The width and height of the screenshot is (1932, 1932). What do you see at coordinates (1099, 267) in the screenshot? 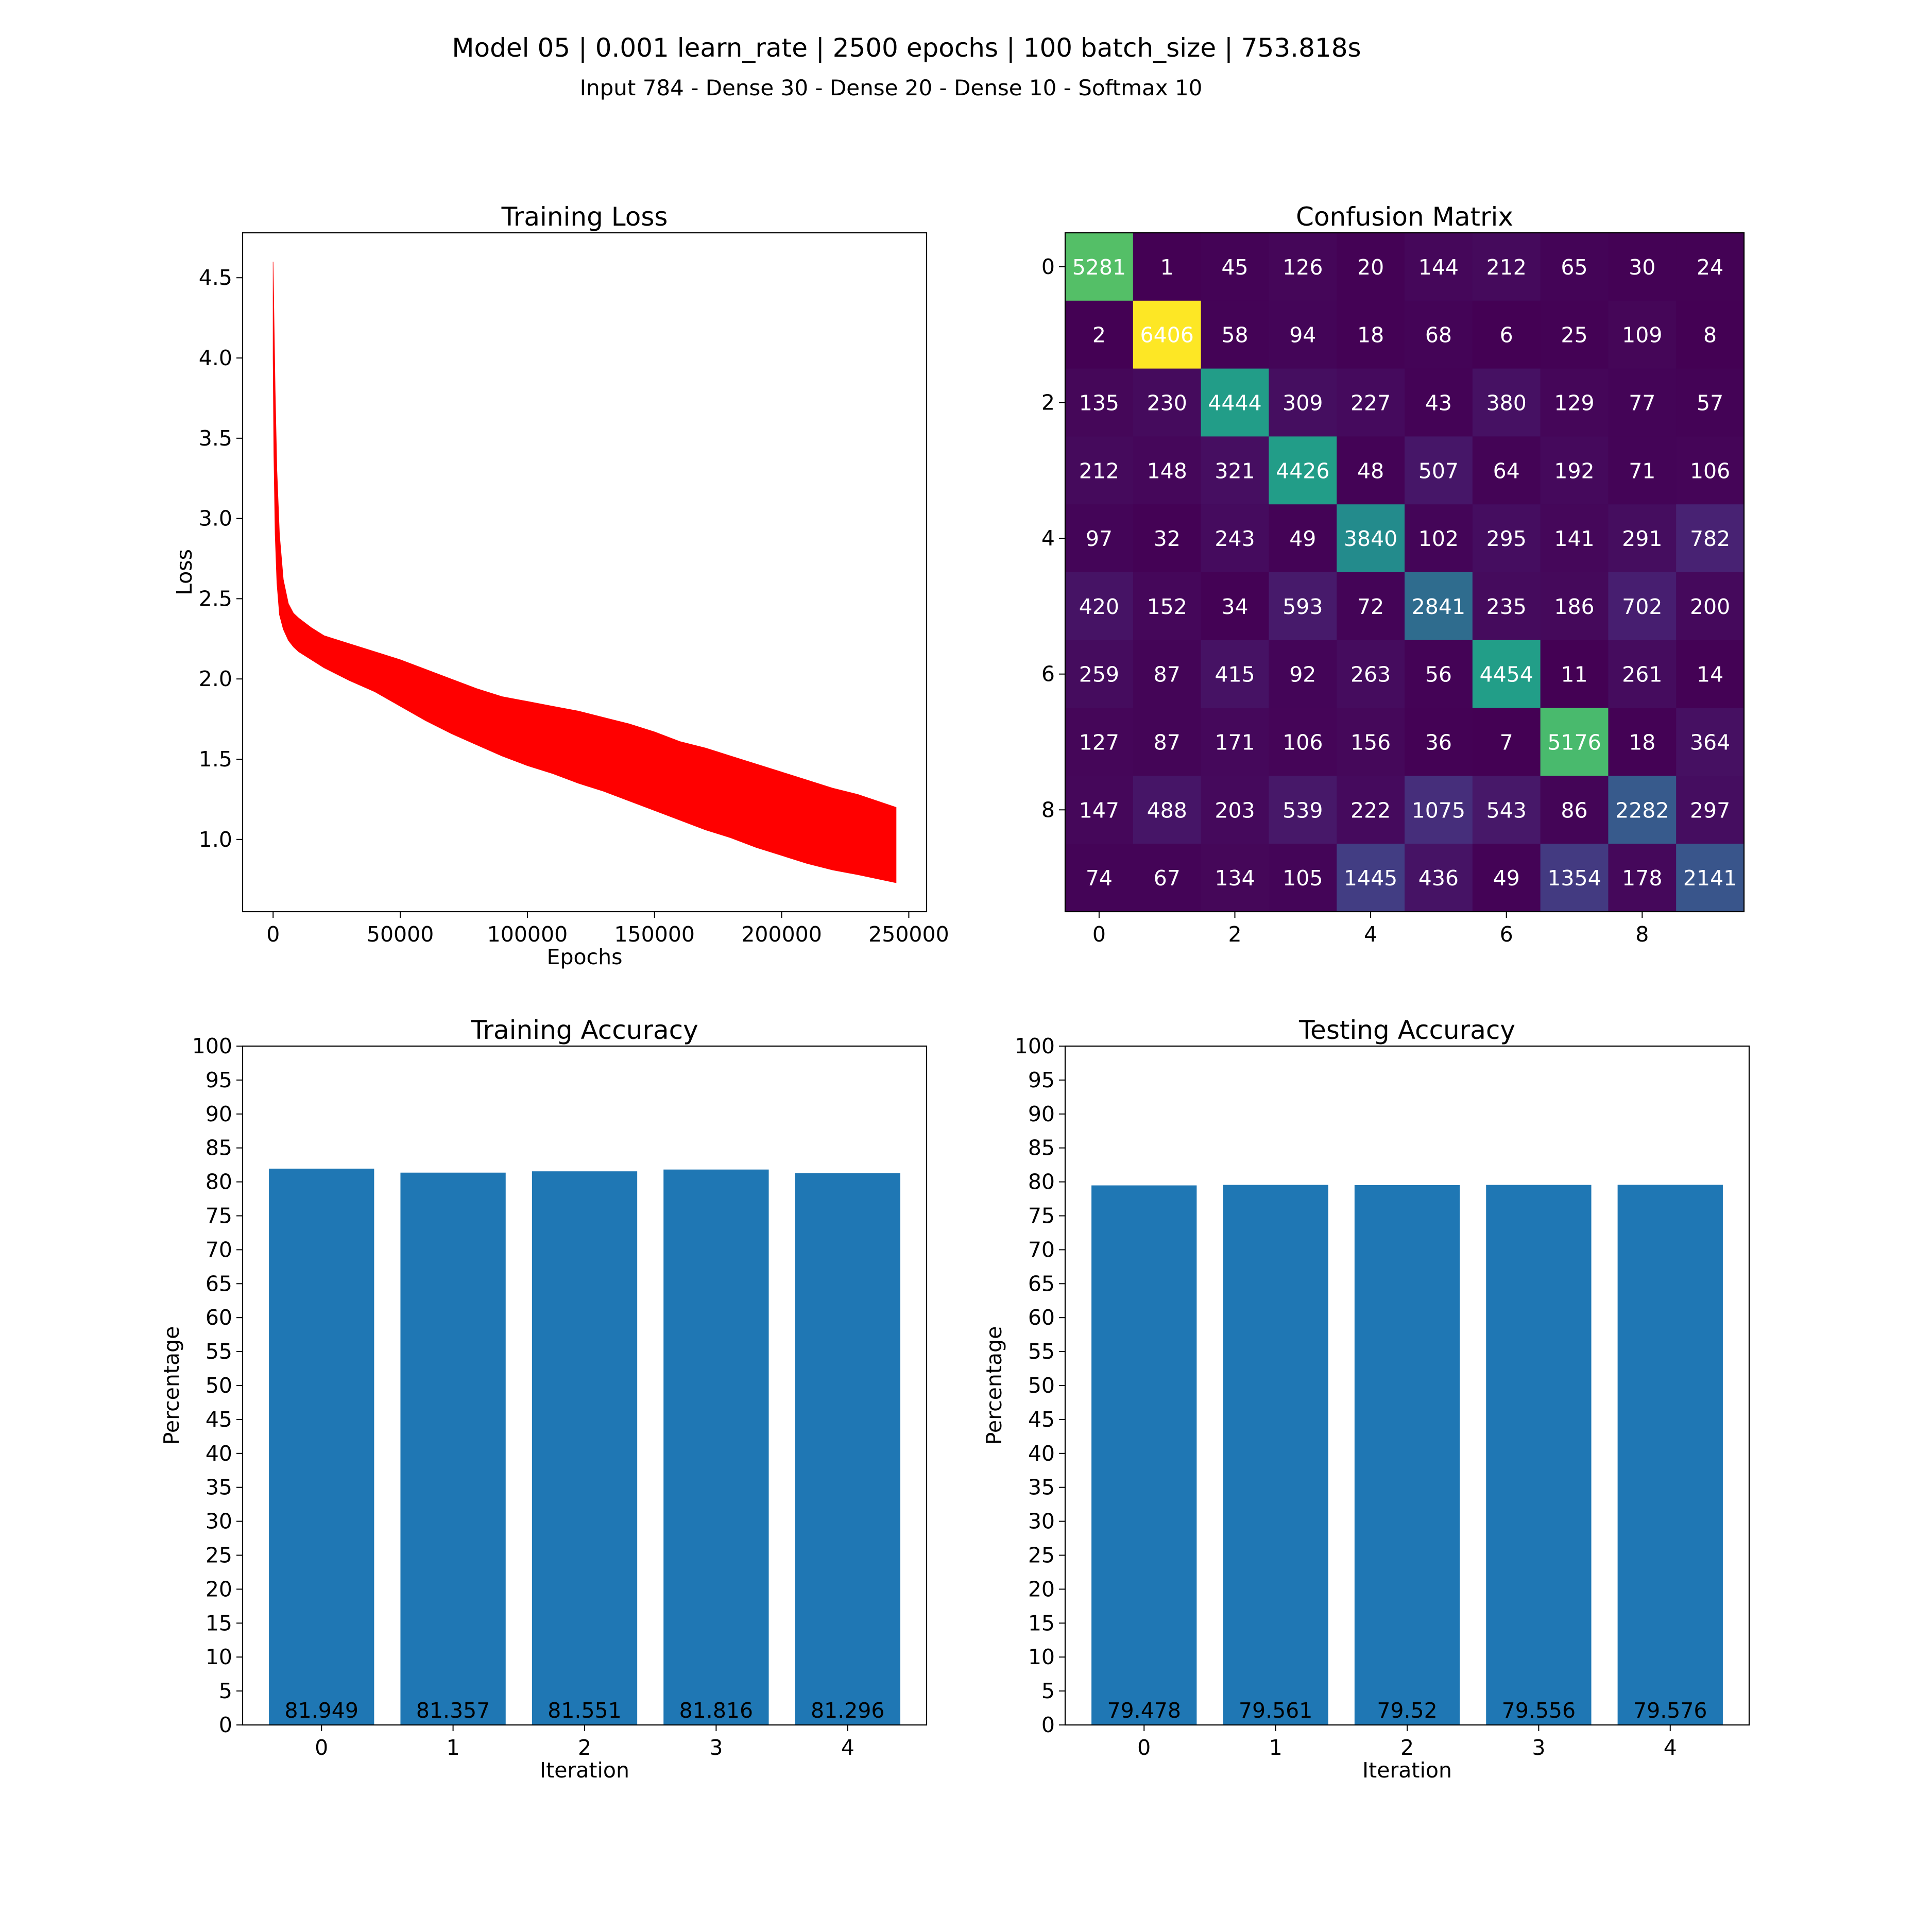
I see `cell-value: 5281` at bounding box center [1099, 267].